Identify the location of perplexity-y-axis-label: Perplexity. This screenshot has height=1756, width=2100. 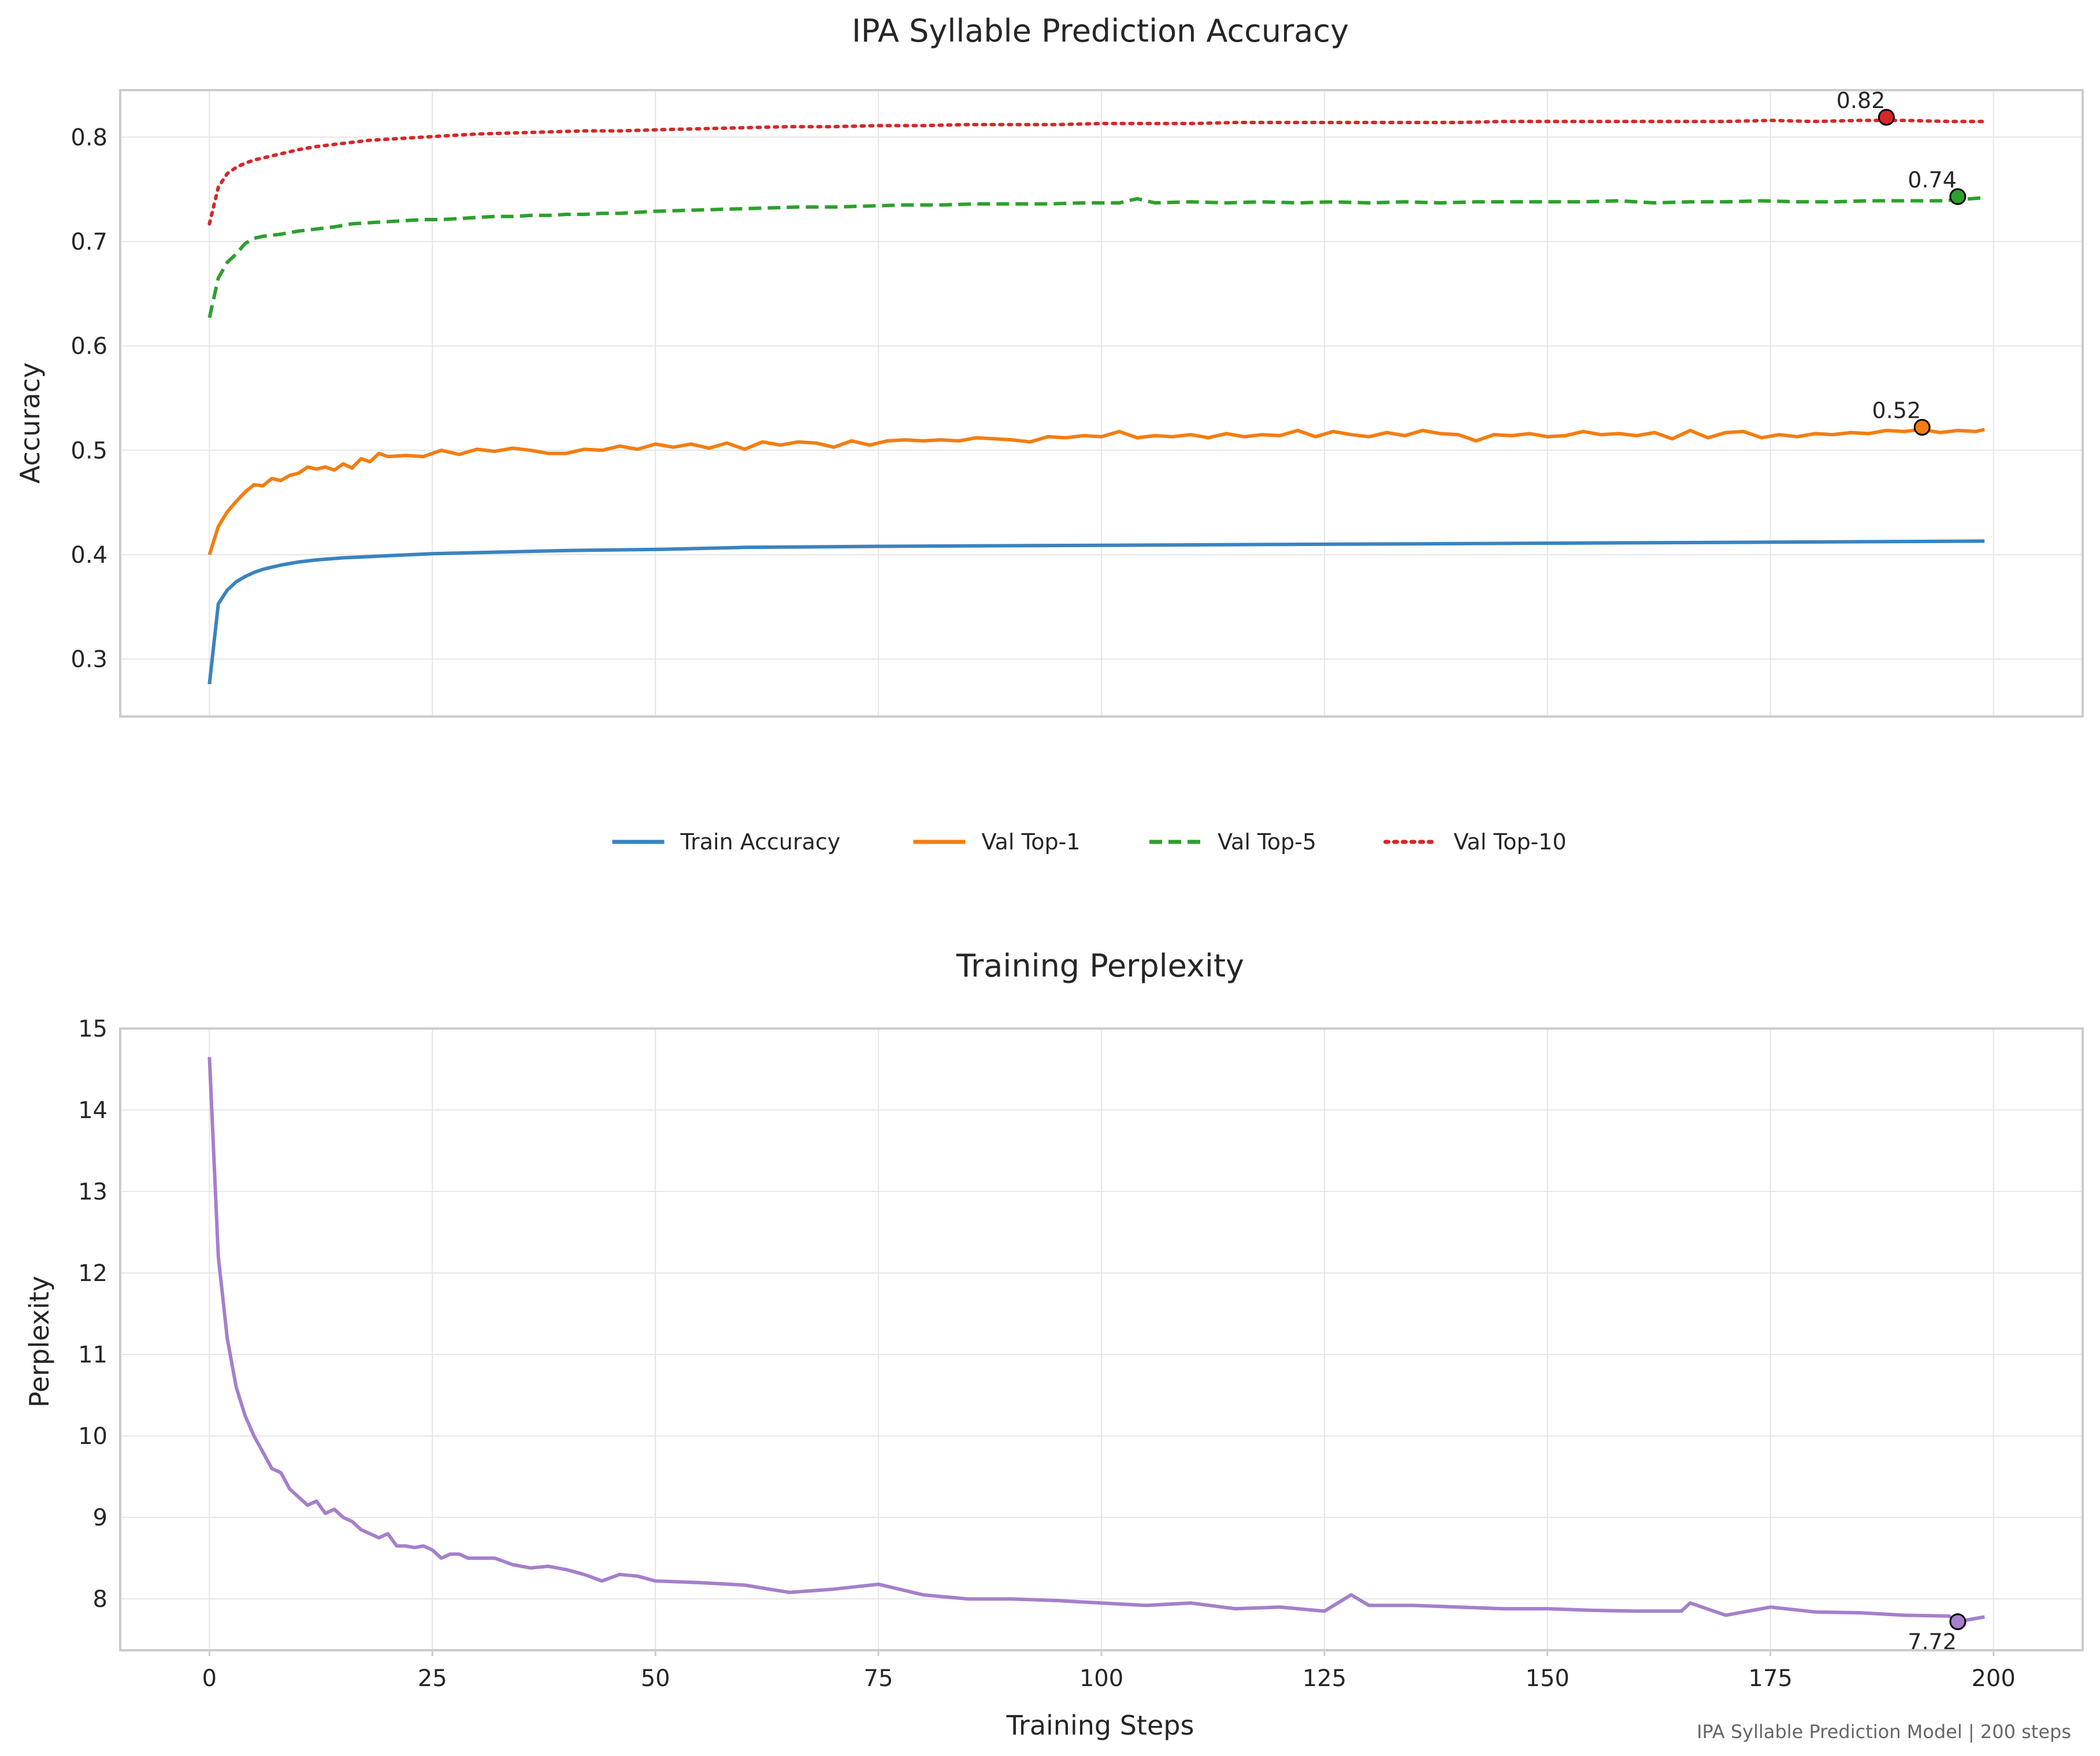
(40, 1342).